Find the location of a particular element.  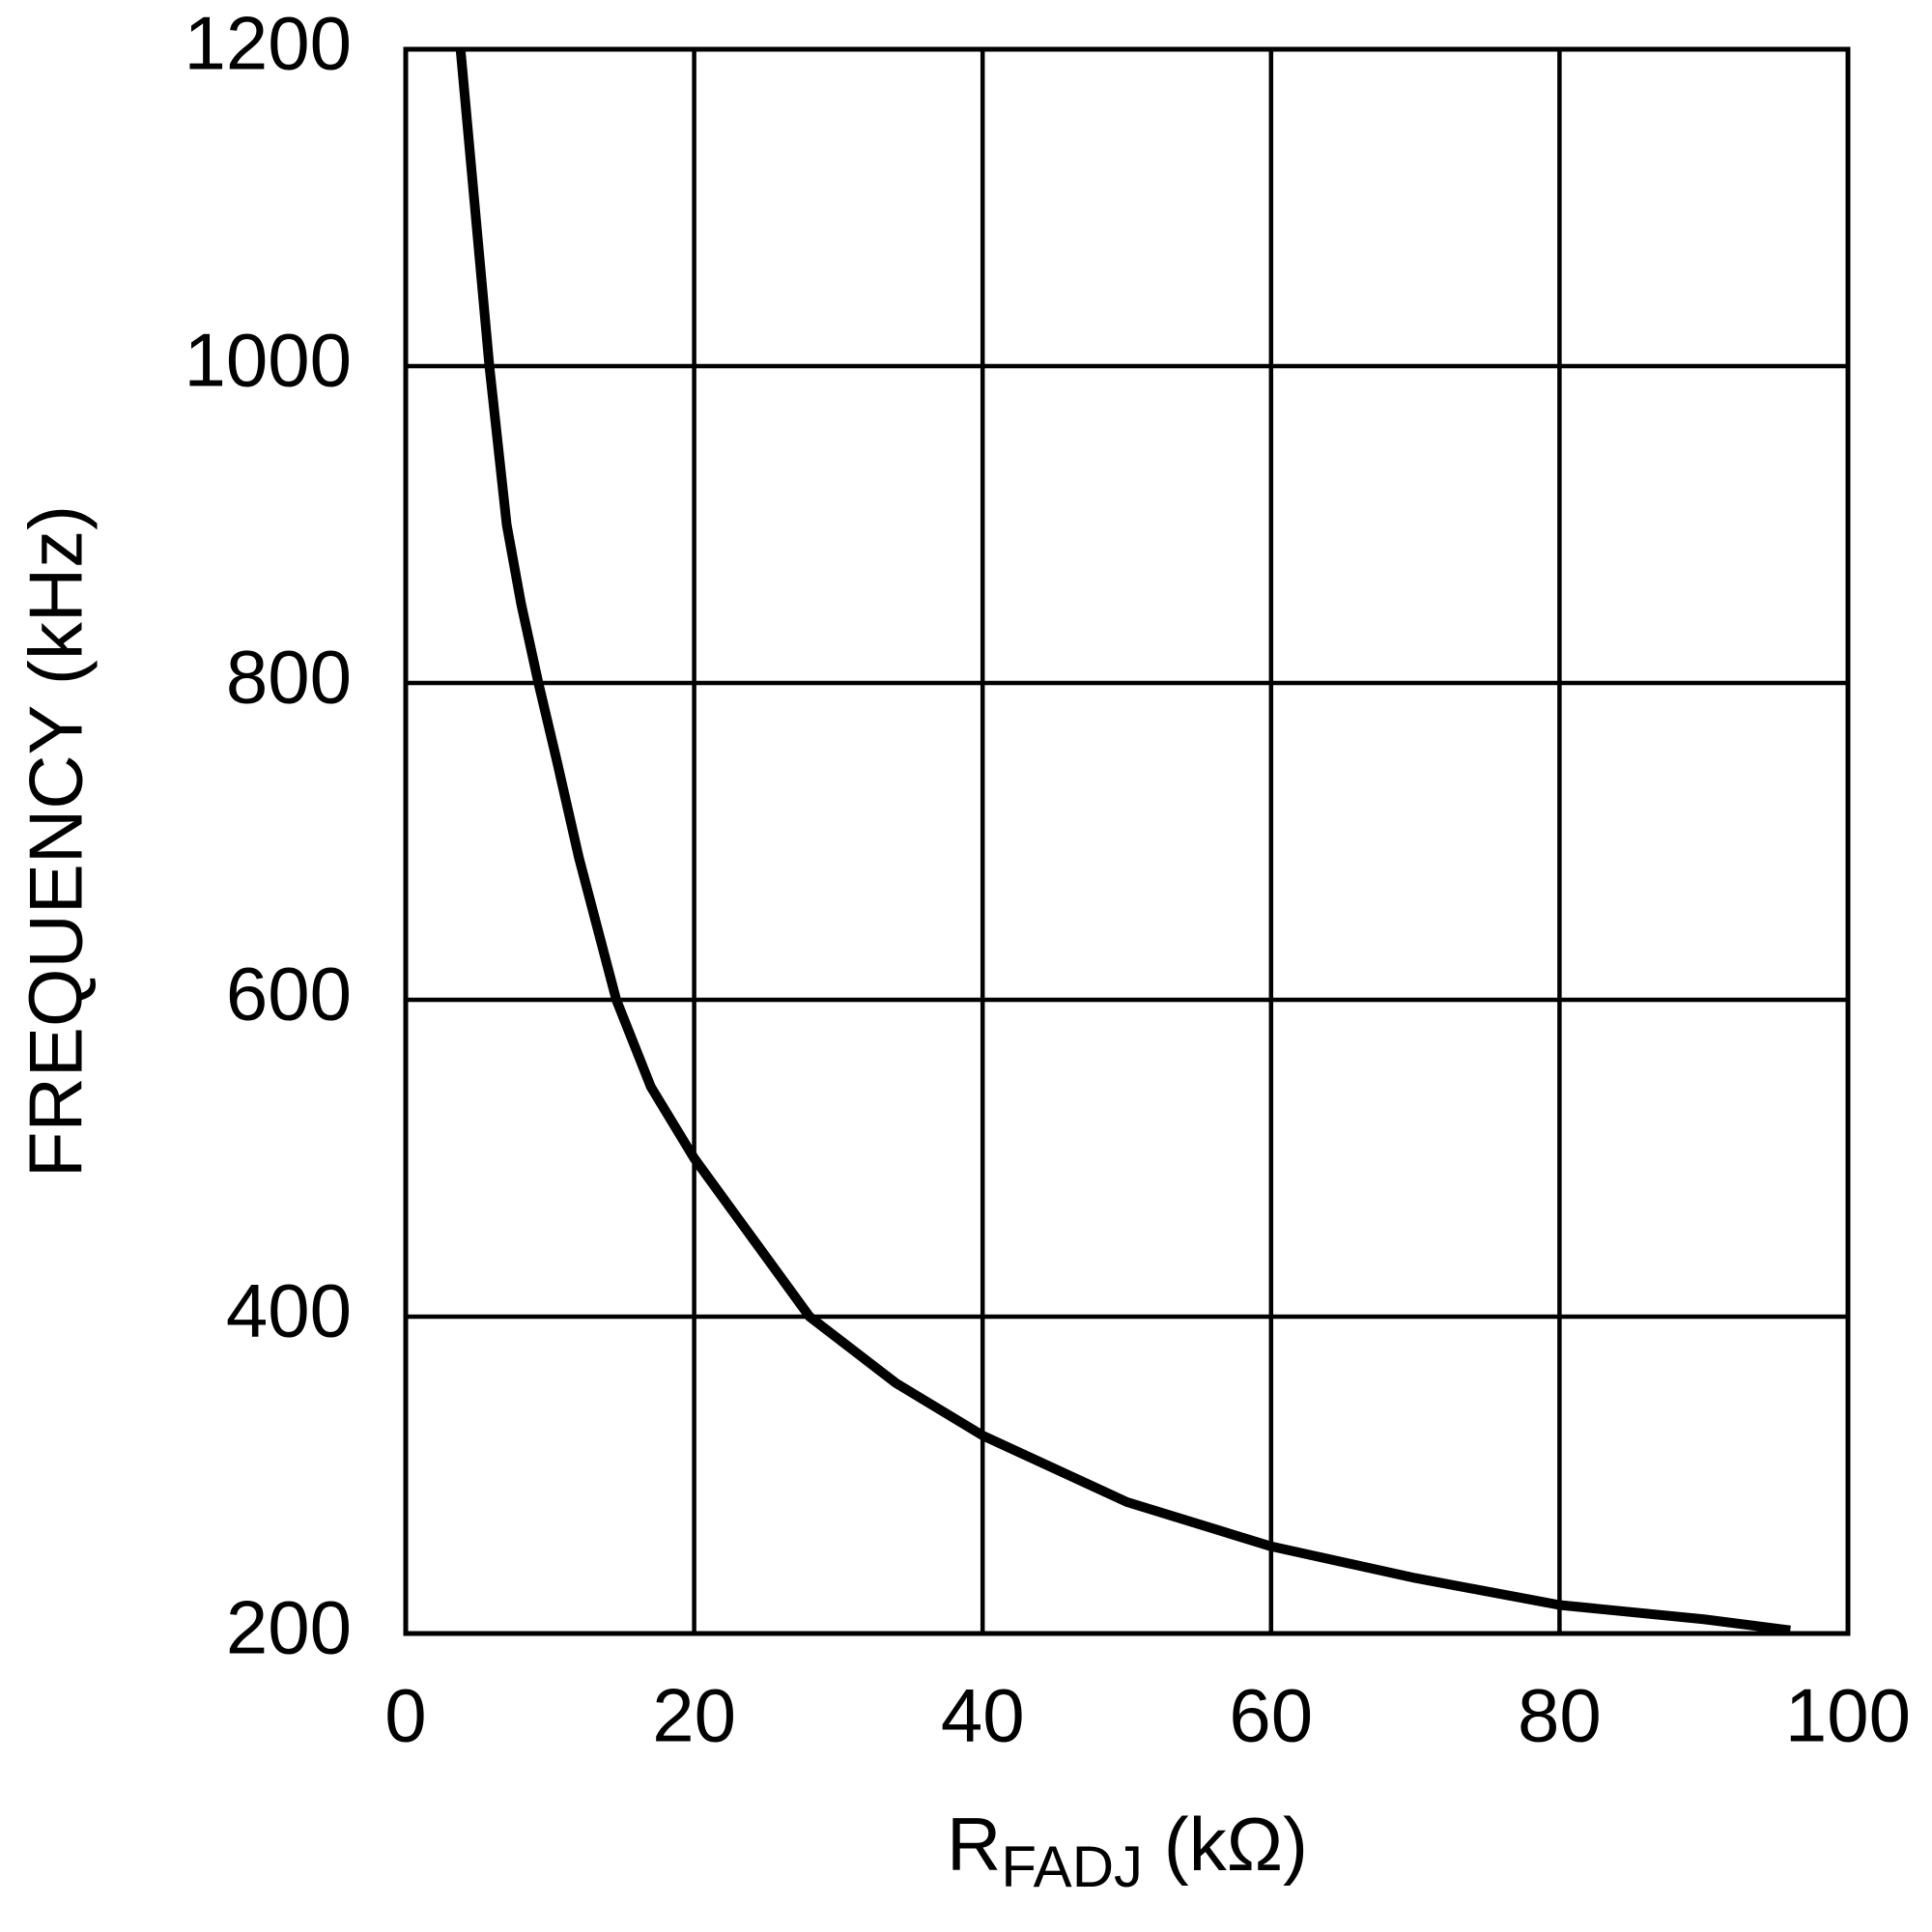

y-tick-label: 1000 is located at coordinates (268, 360).